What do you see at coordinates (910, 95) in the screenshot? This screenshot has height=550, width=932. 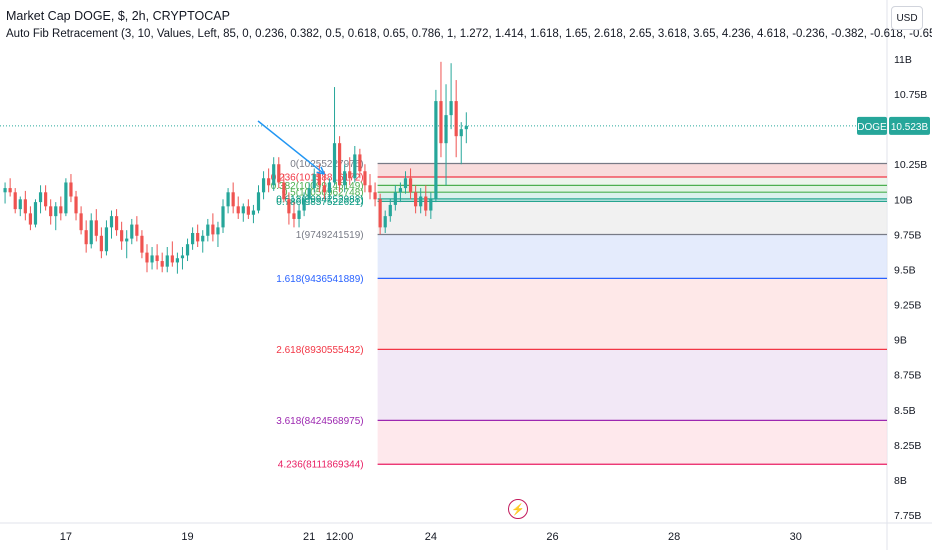 I see `y-tick-label: 10.75B` at bounding box center [910, 95].